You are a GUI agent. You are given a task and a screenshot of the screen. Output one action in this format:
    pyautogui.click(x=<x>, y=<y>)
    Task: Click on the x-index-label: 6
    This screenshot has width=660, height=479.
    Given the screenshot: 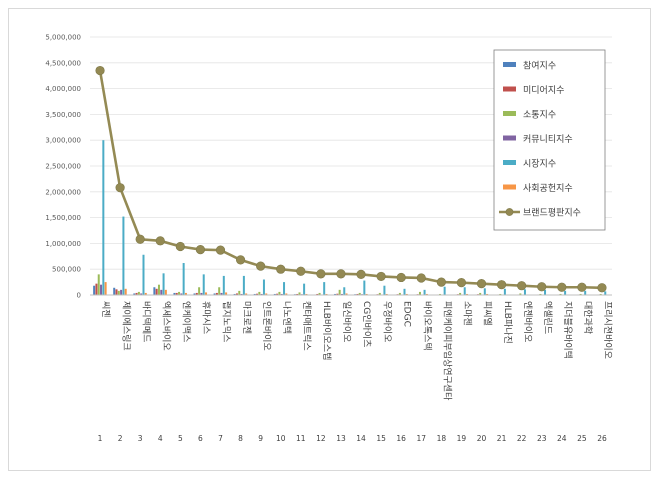 What is the action you would take?
    pyautogui.click(x=200, y=438)
    